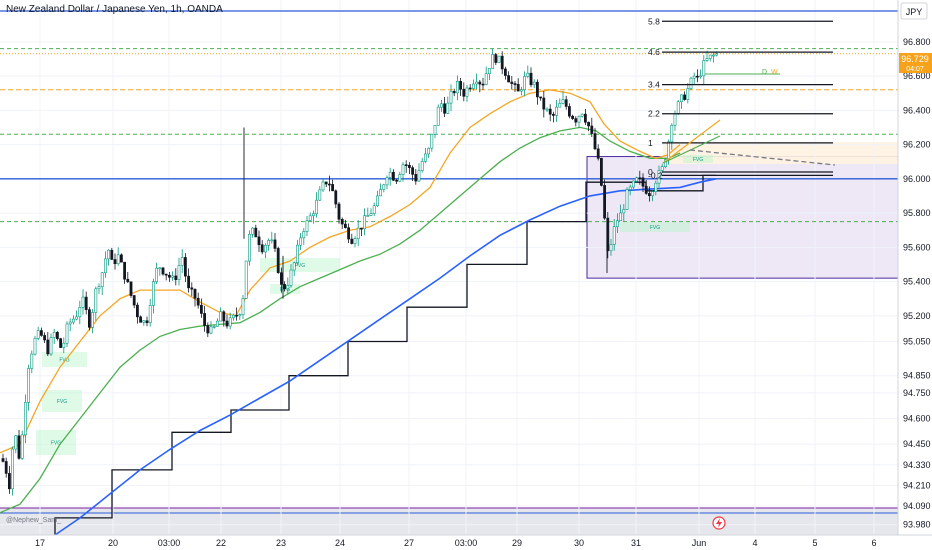 This screenshot has height=550, width=932. What do you see at coordinates (764, 72) in the screenshot?
I see `d-label: D` at bounding box center [764, 72].